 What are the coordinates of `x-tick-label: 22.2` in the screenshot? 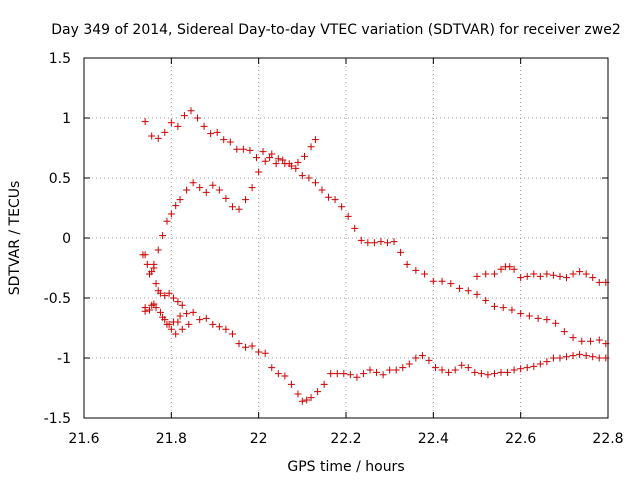 It's located at (345, 439).